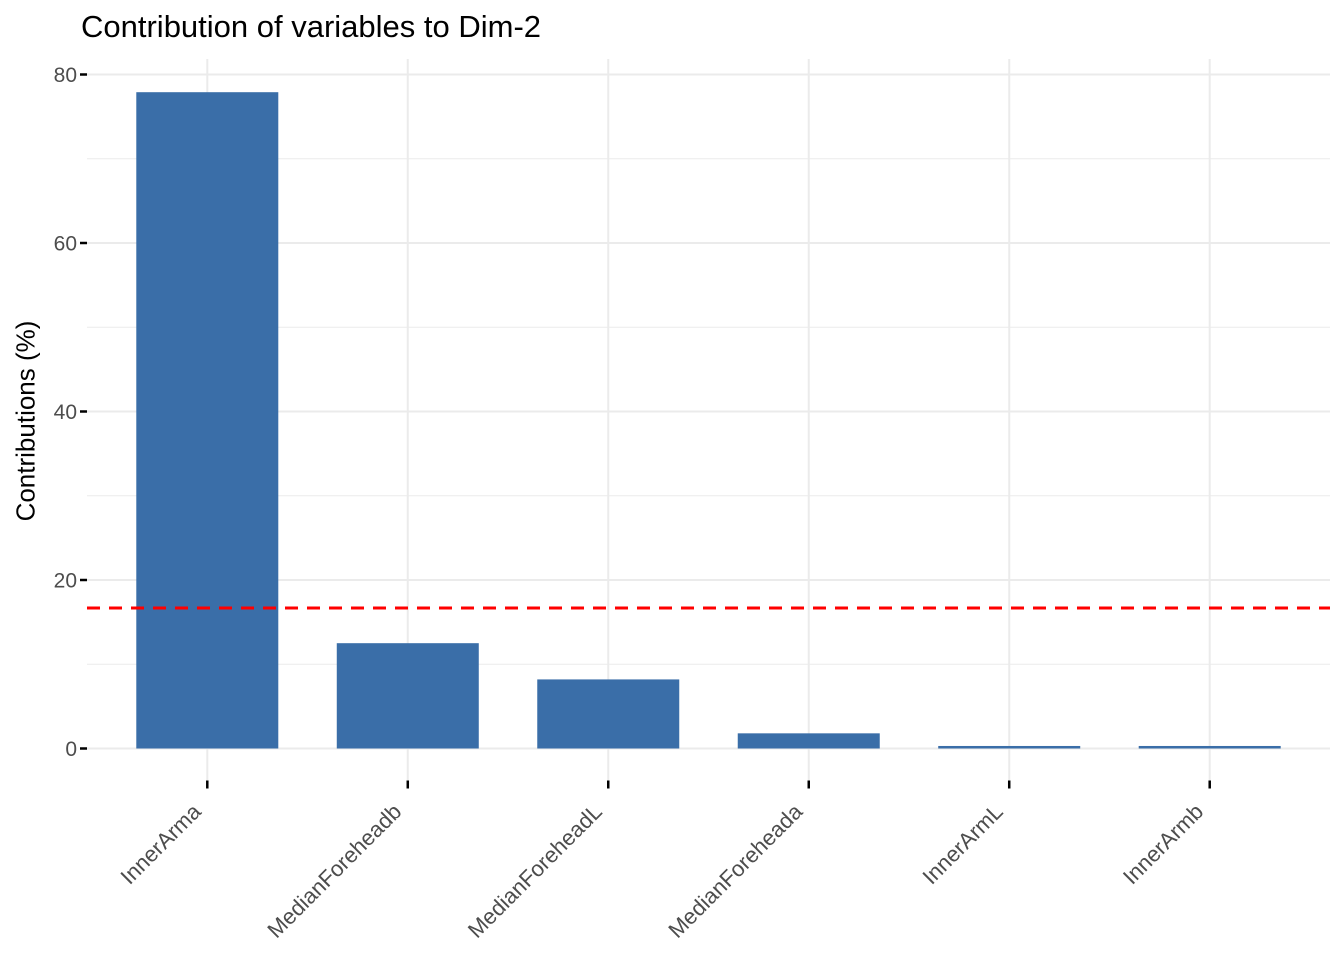  I want to click on bar-InnerArmL, so click(1009, 747).